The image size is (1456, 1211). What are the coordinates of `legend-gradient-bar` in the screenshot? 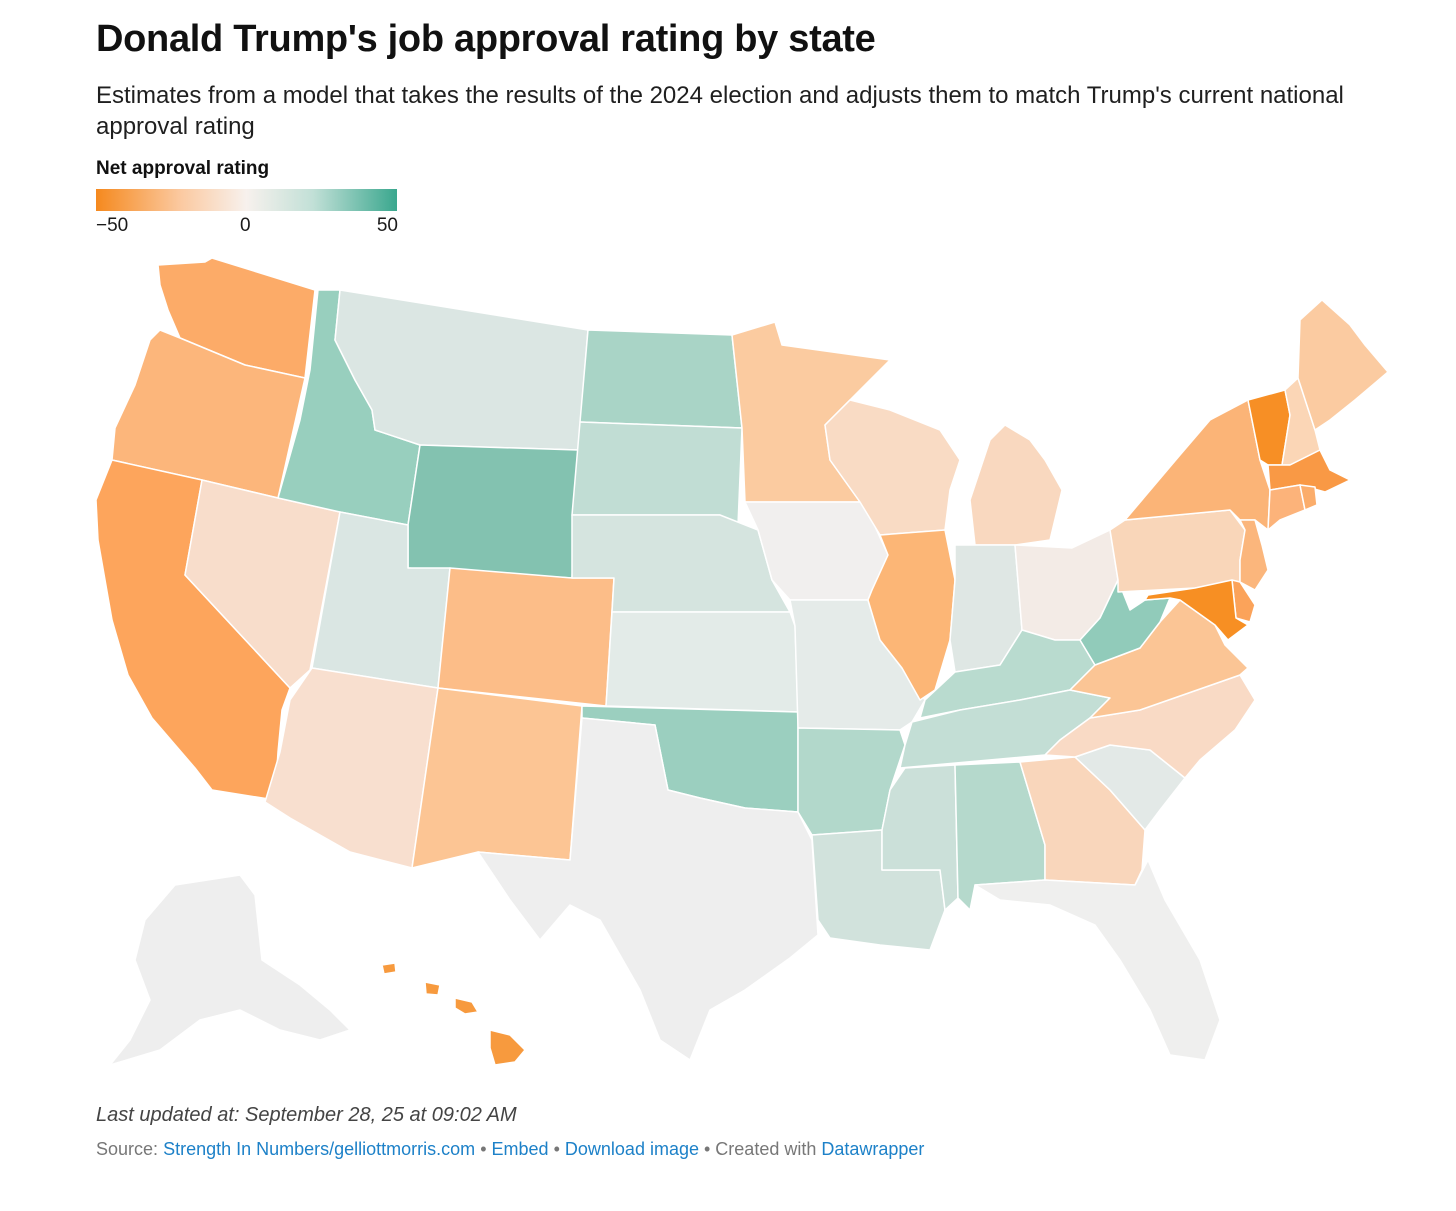 It's located at (246, 200).